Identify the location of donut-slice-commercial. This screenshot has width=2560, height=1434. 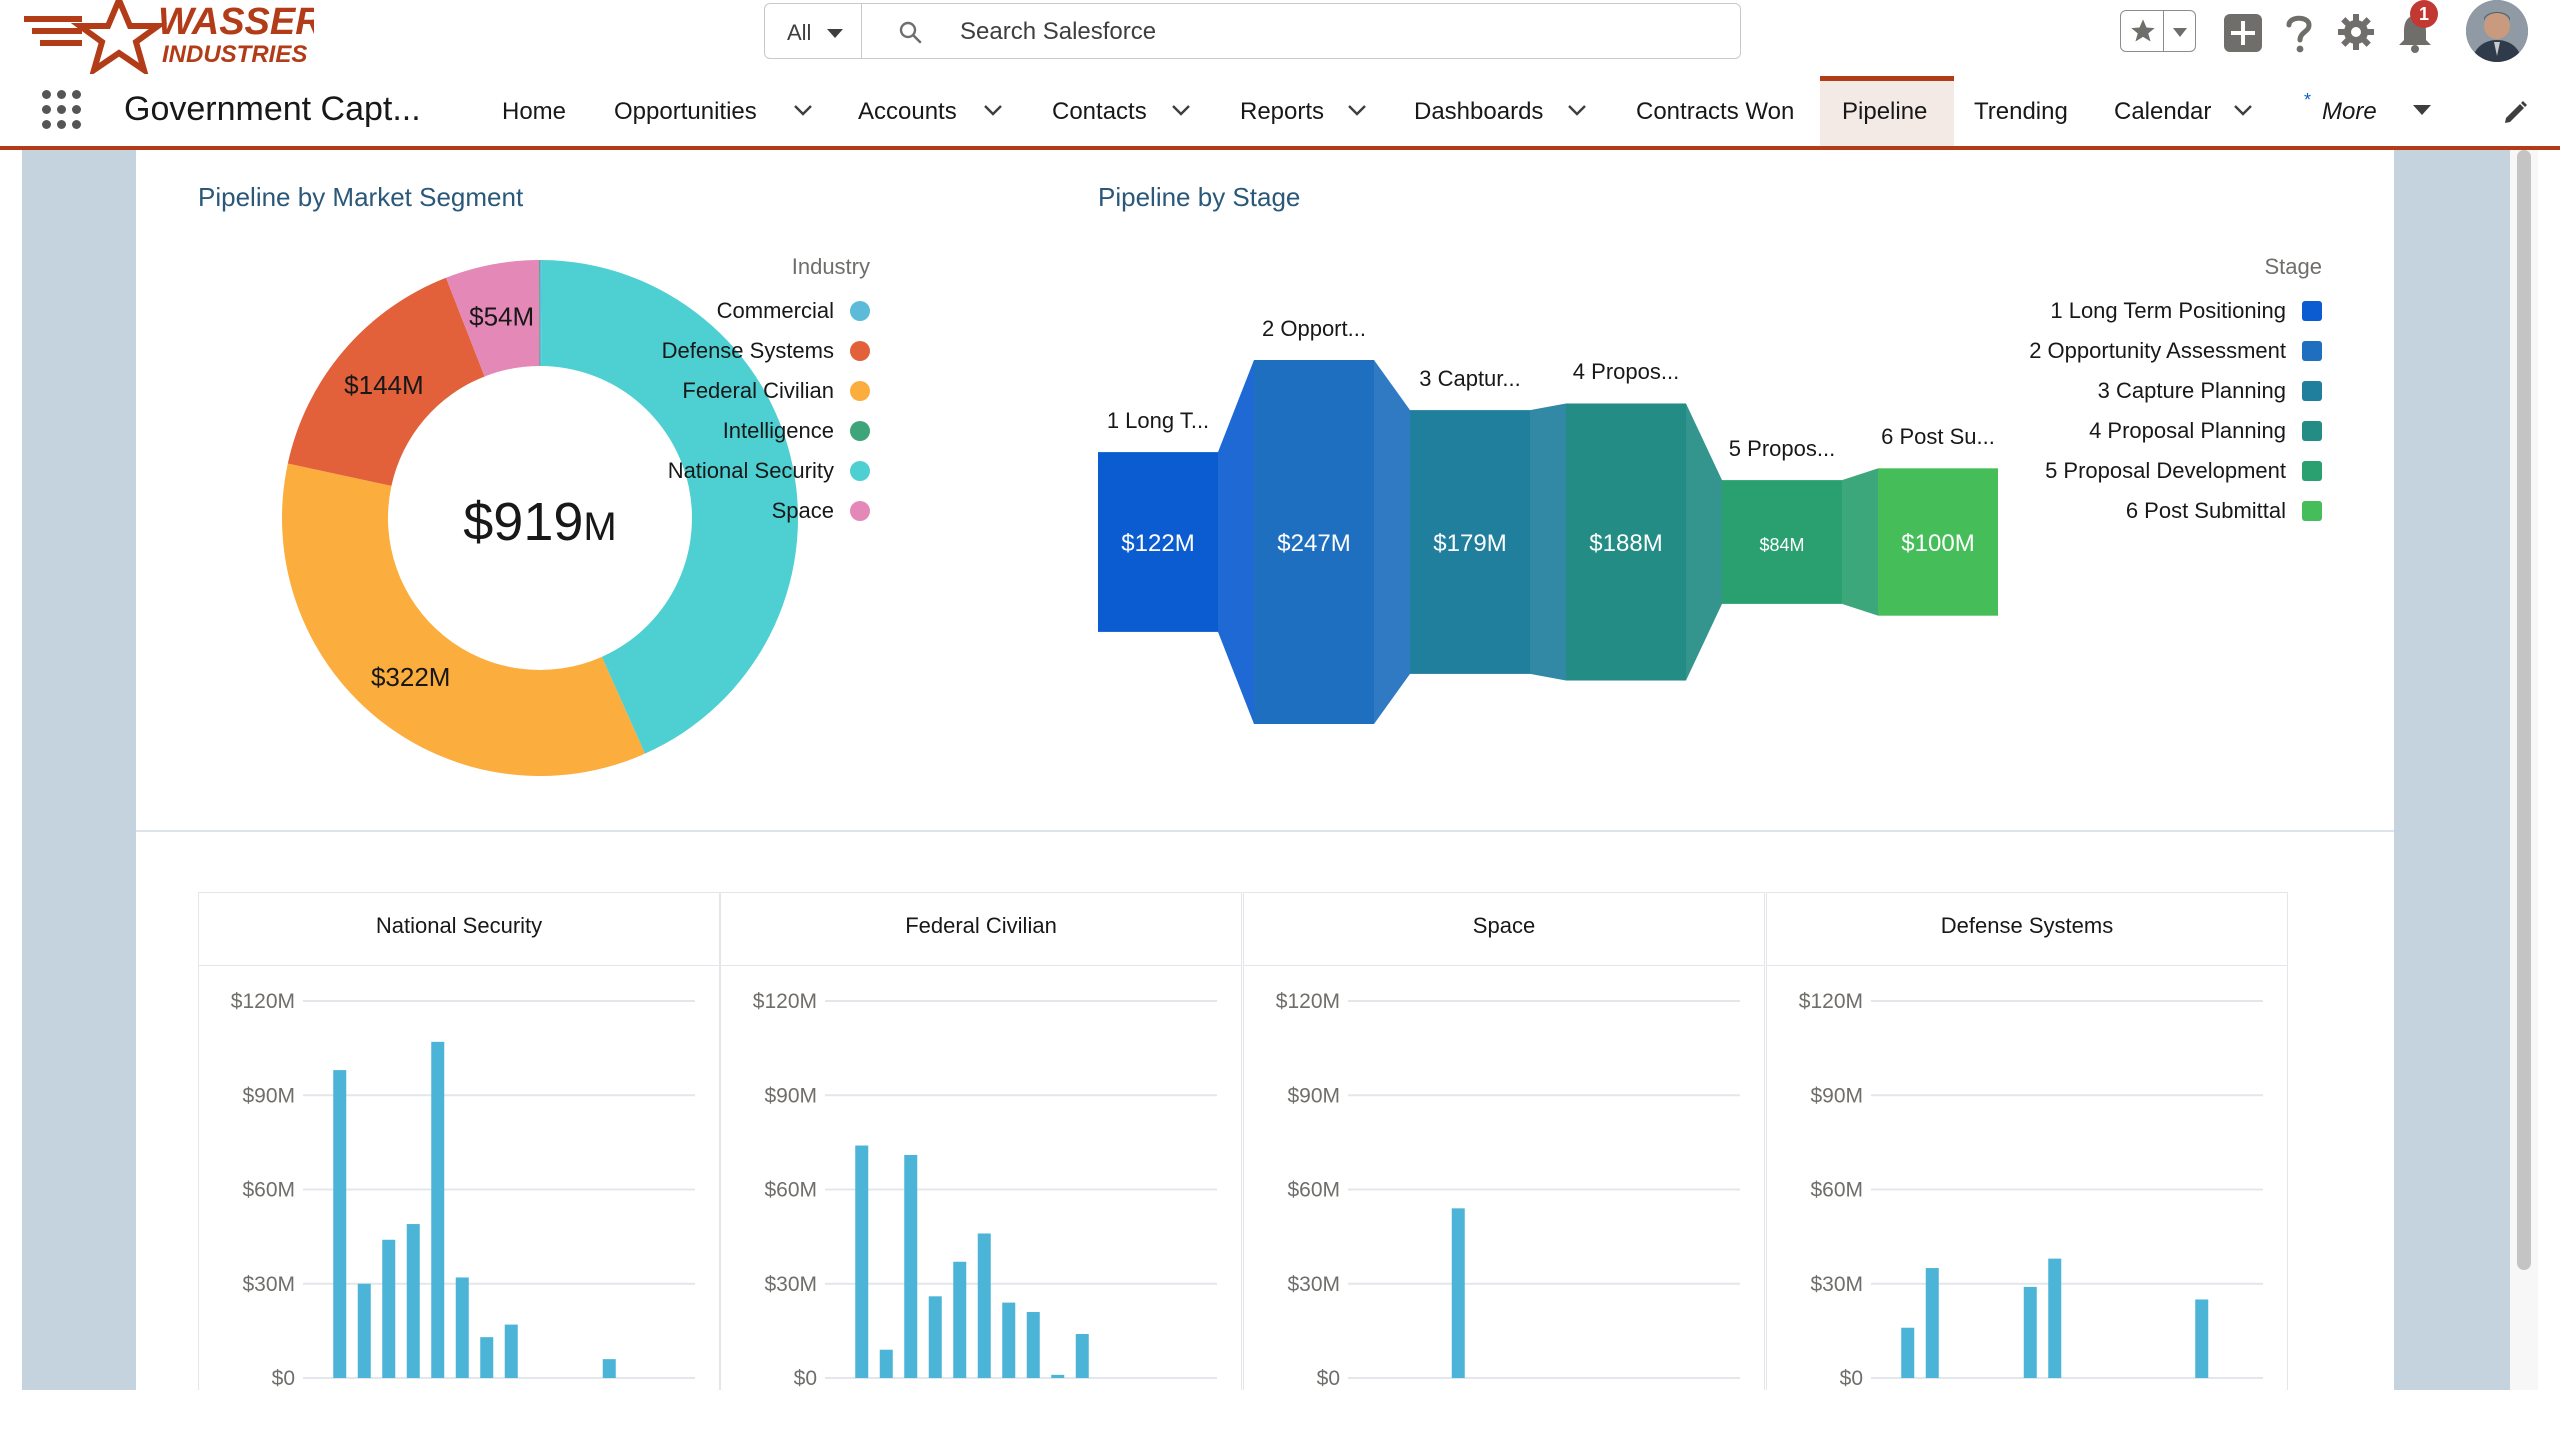
(541, 313).